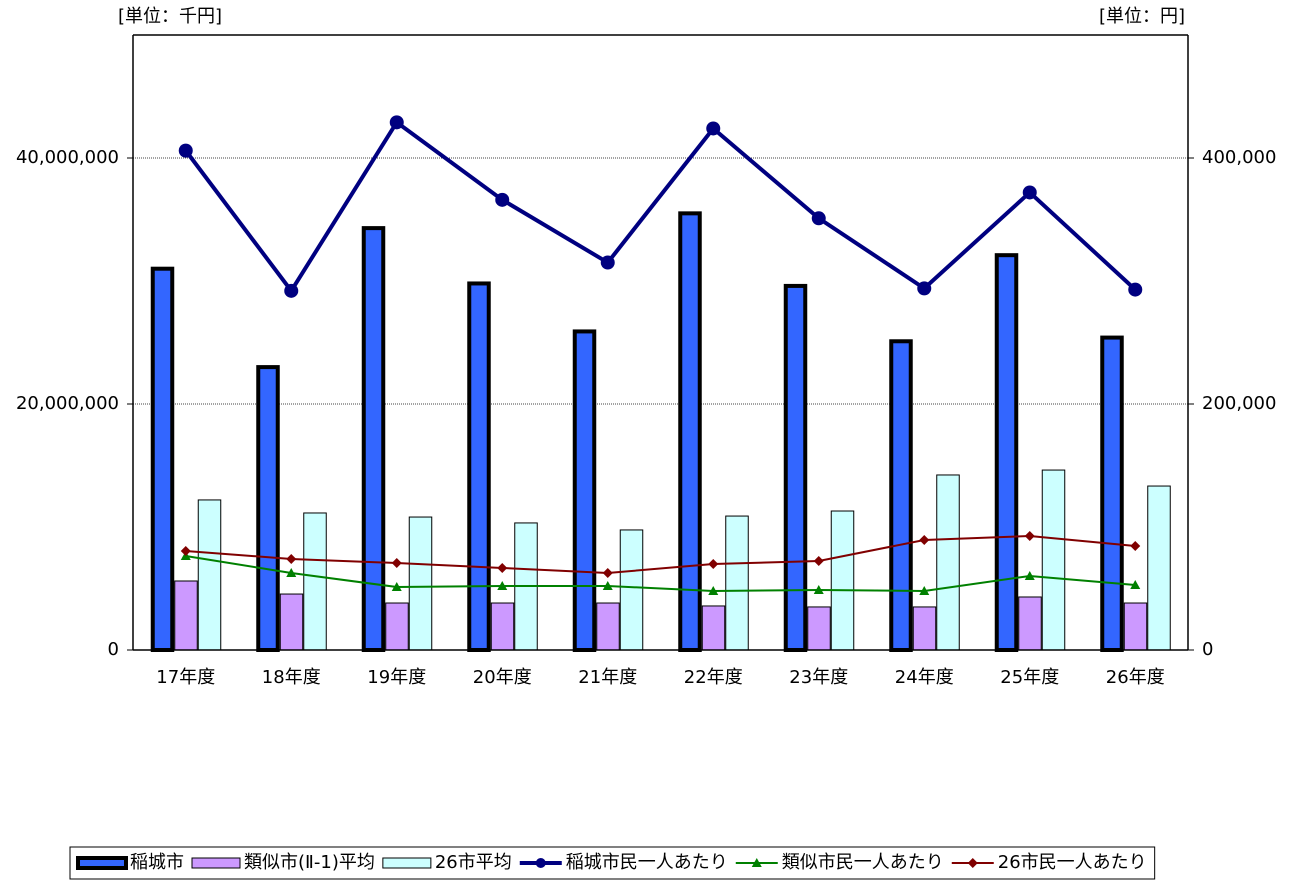 The image size is (1297, 881). Describe the element at coordinates (157, 862) in the screenshot. I see `legend-label: 稲城市` at that location.